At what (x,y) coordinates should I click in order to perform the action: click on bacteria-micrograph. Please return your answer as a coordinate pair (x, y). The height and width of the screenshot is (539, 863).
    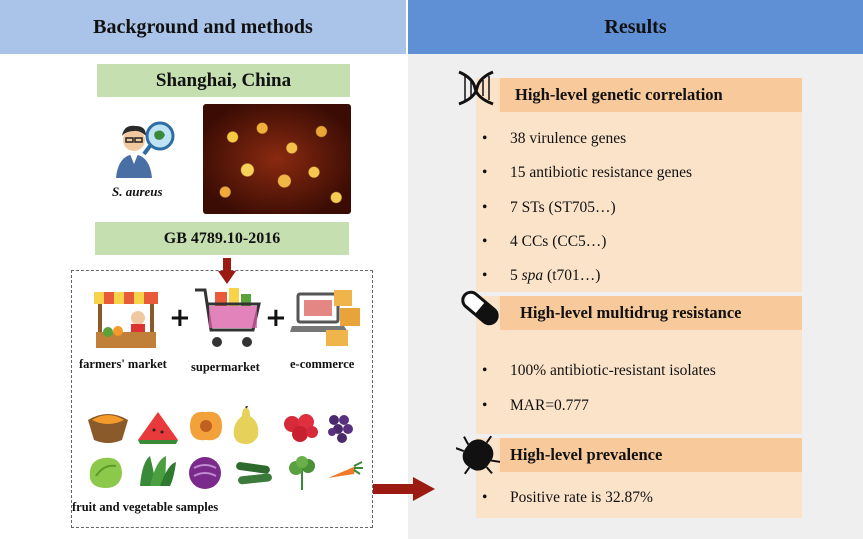
    Looking at the image, I should click on (277, 159).